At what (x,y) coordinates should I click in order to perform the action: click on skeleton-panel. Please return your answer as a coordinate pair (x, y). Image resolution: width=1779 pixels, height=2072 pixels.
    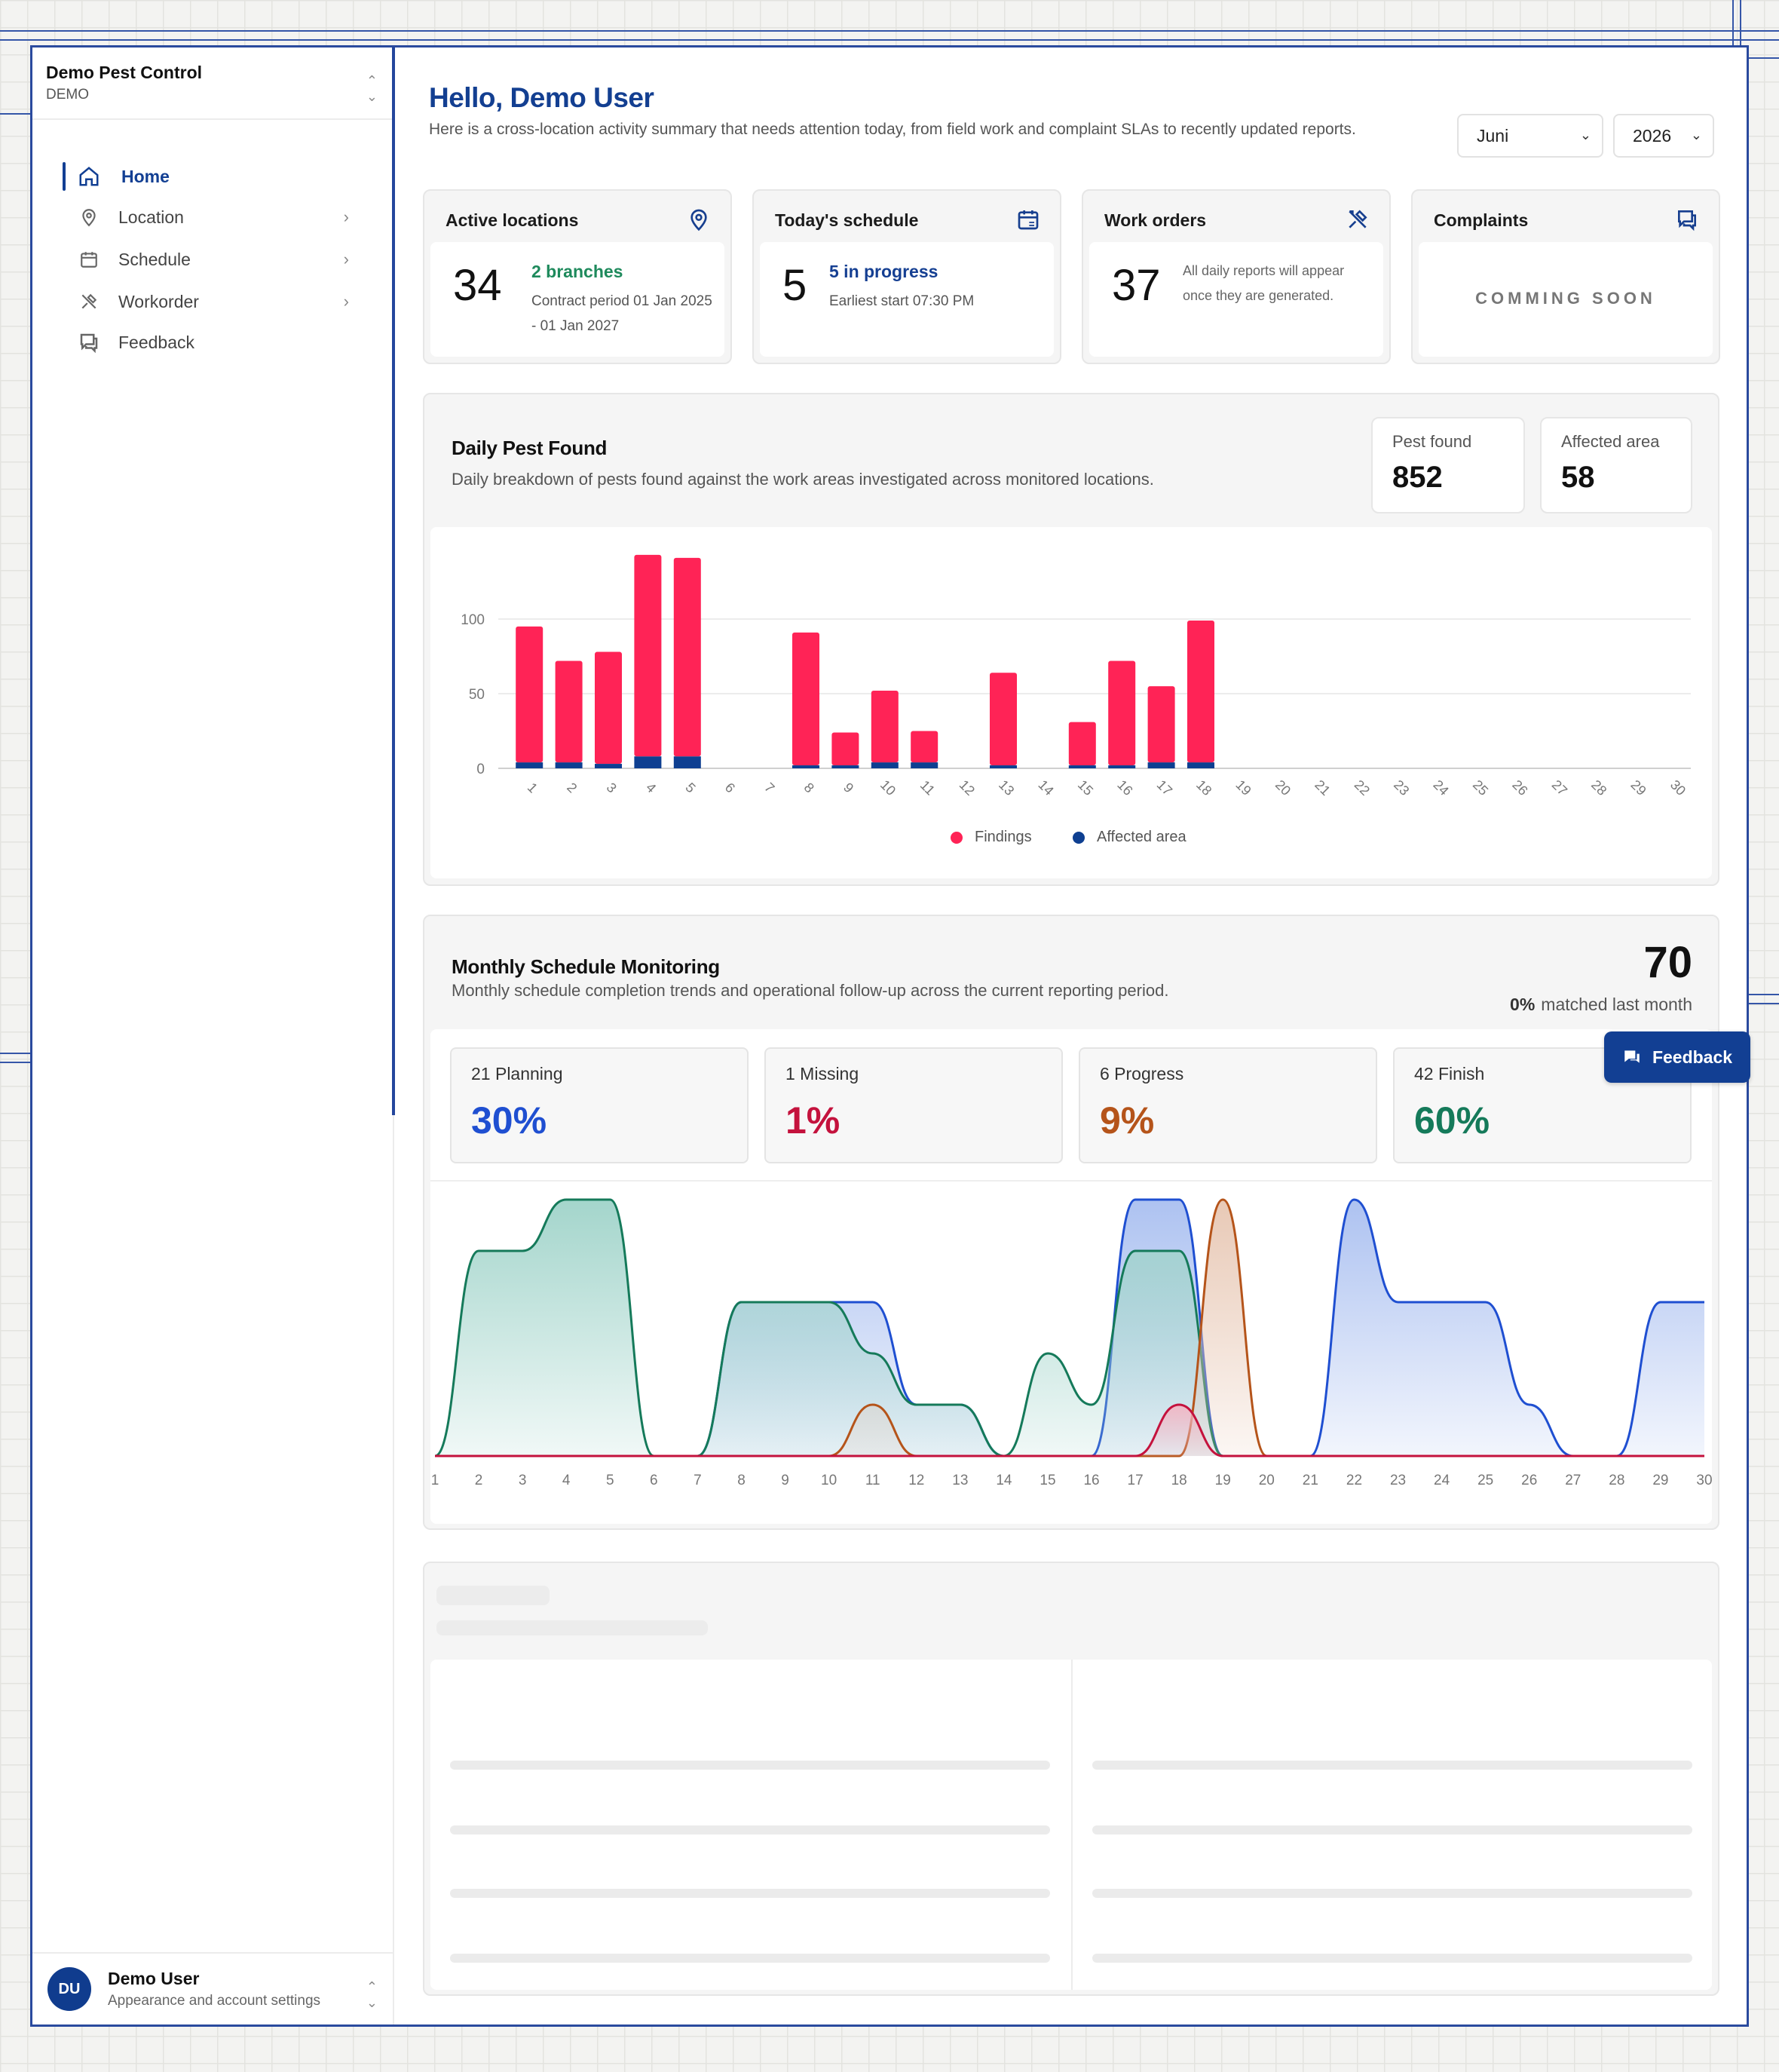
    Looking at the image, I should click on (1071, 1825).